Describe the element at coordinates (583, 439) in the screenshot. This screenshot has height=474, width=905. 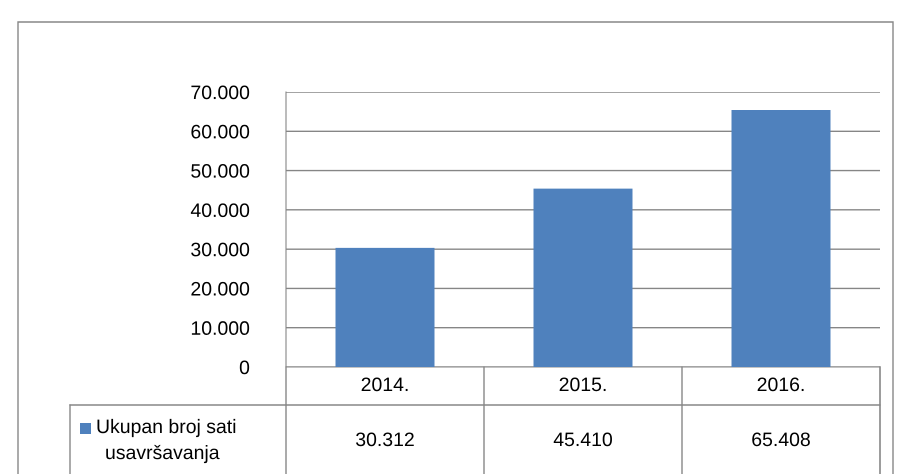
I see `data-label: 45.410` at that location.